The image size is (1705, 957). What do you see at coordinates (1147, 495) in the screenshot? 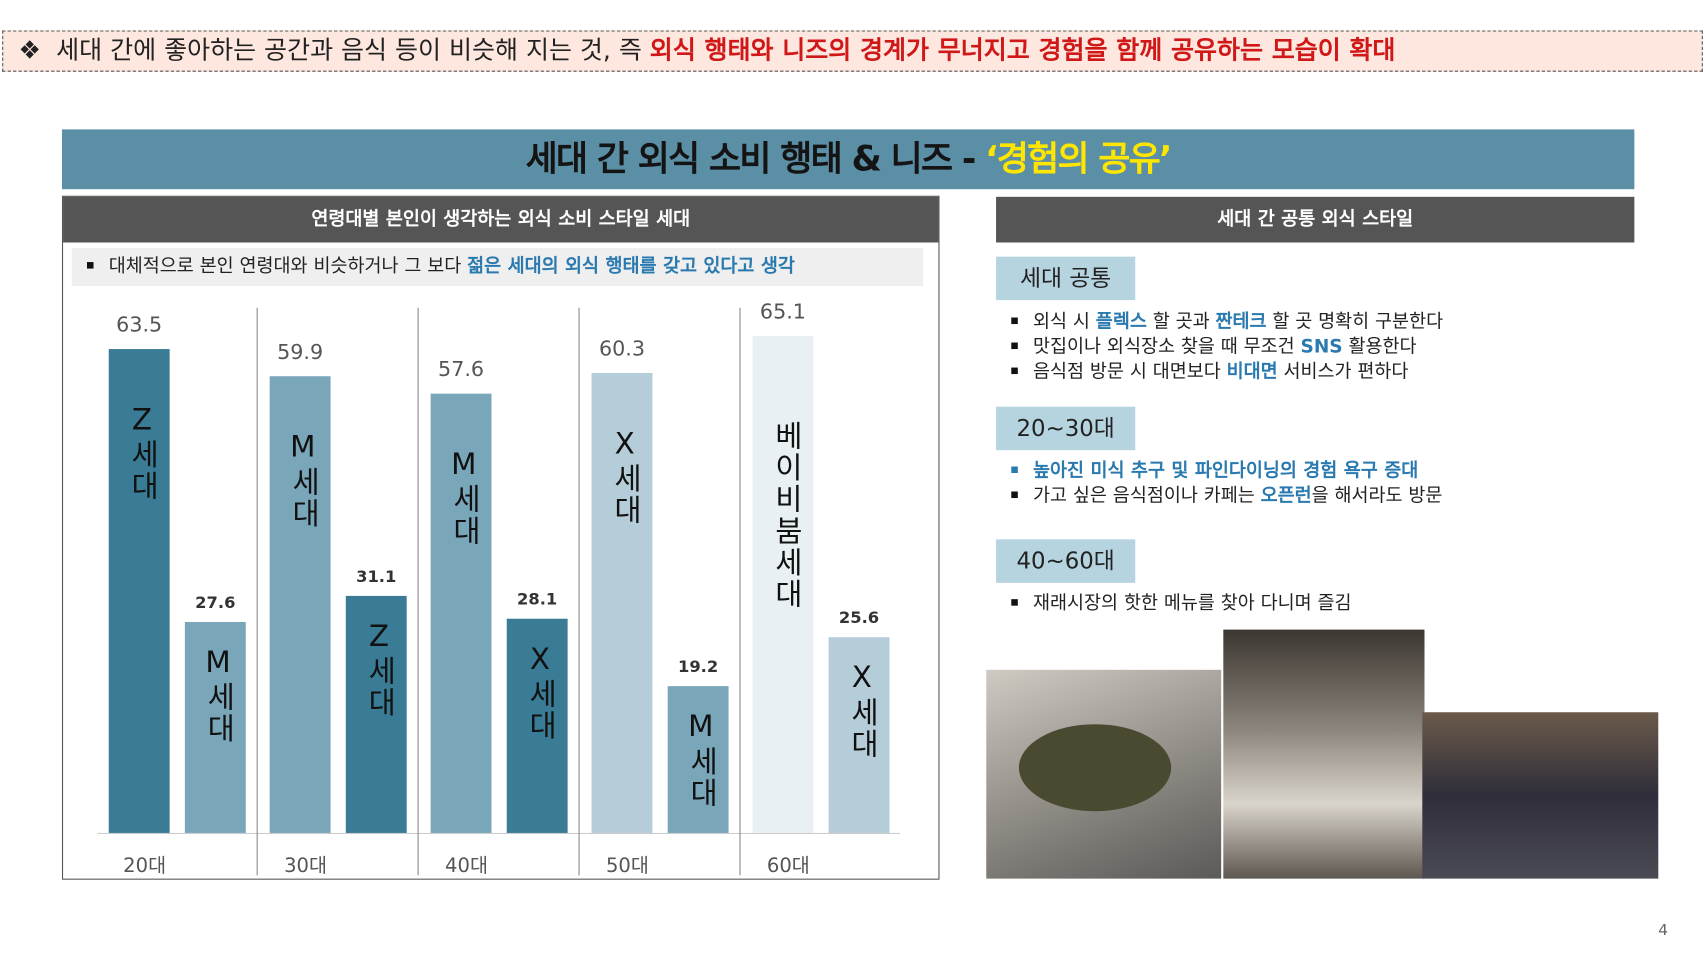
I see `text-run: 가고 싶은 음식점이나 카페는` at bounding box center [1147, 495].